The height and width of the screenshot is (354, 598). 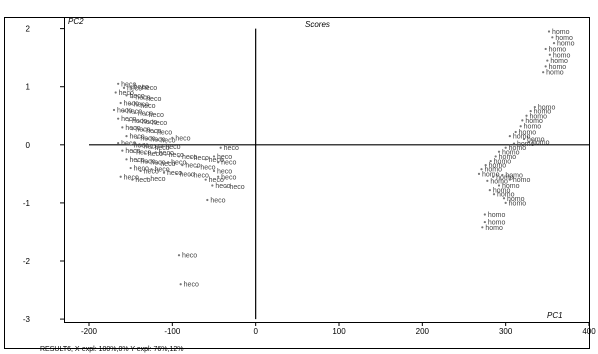 I want to click on y-tick-label: -2, so click(x=27, y=261).